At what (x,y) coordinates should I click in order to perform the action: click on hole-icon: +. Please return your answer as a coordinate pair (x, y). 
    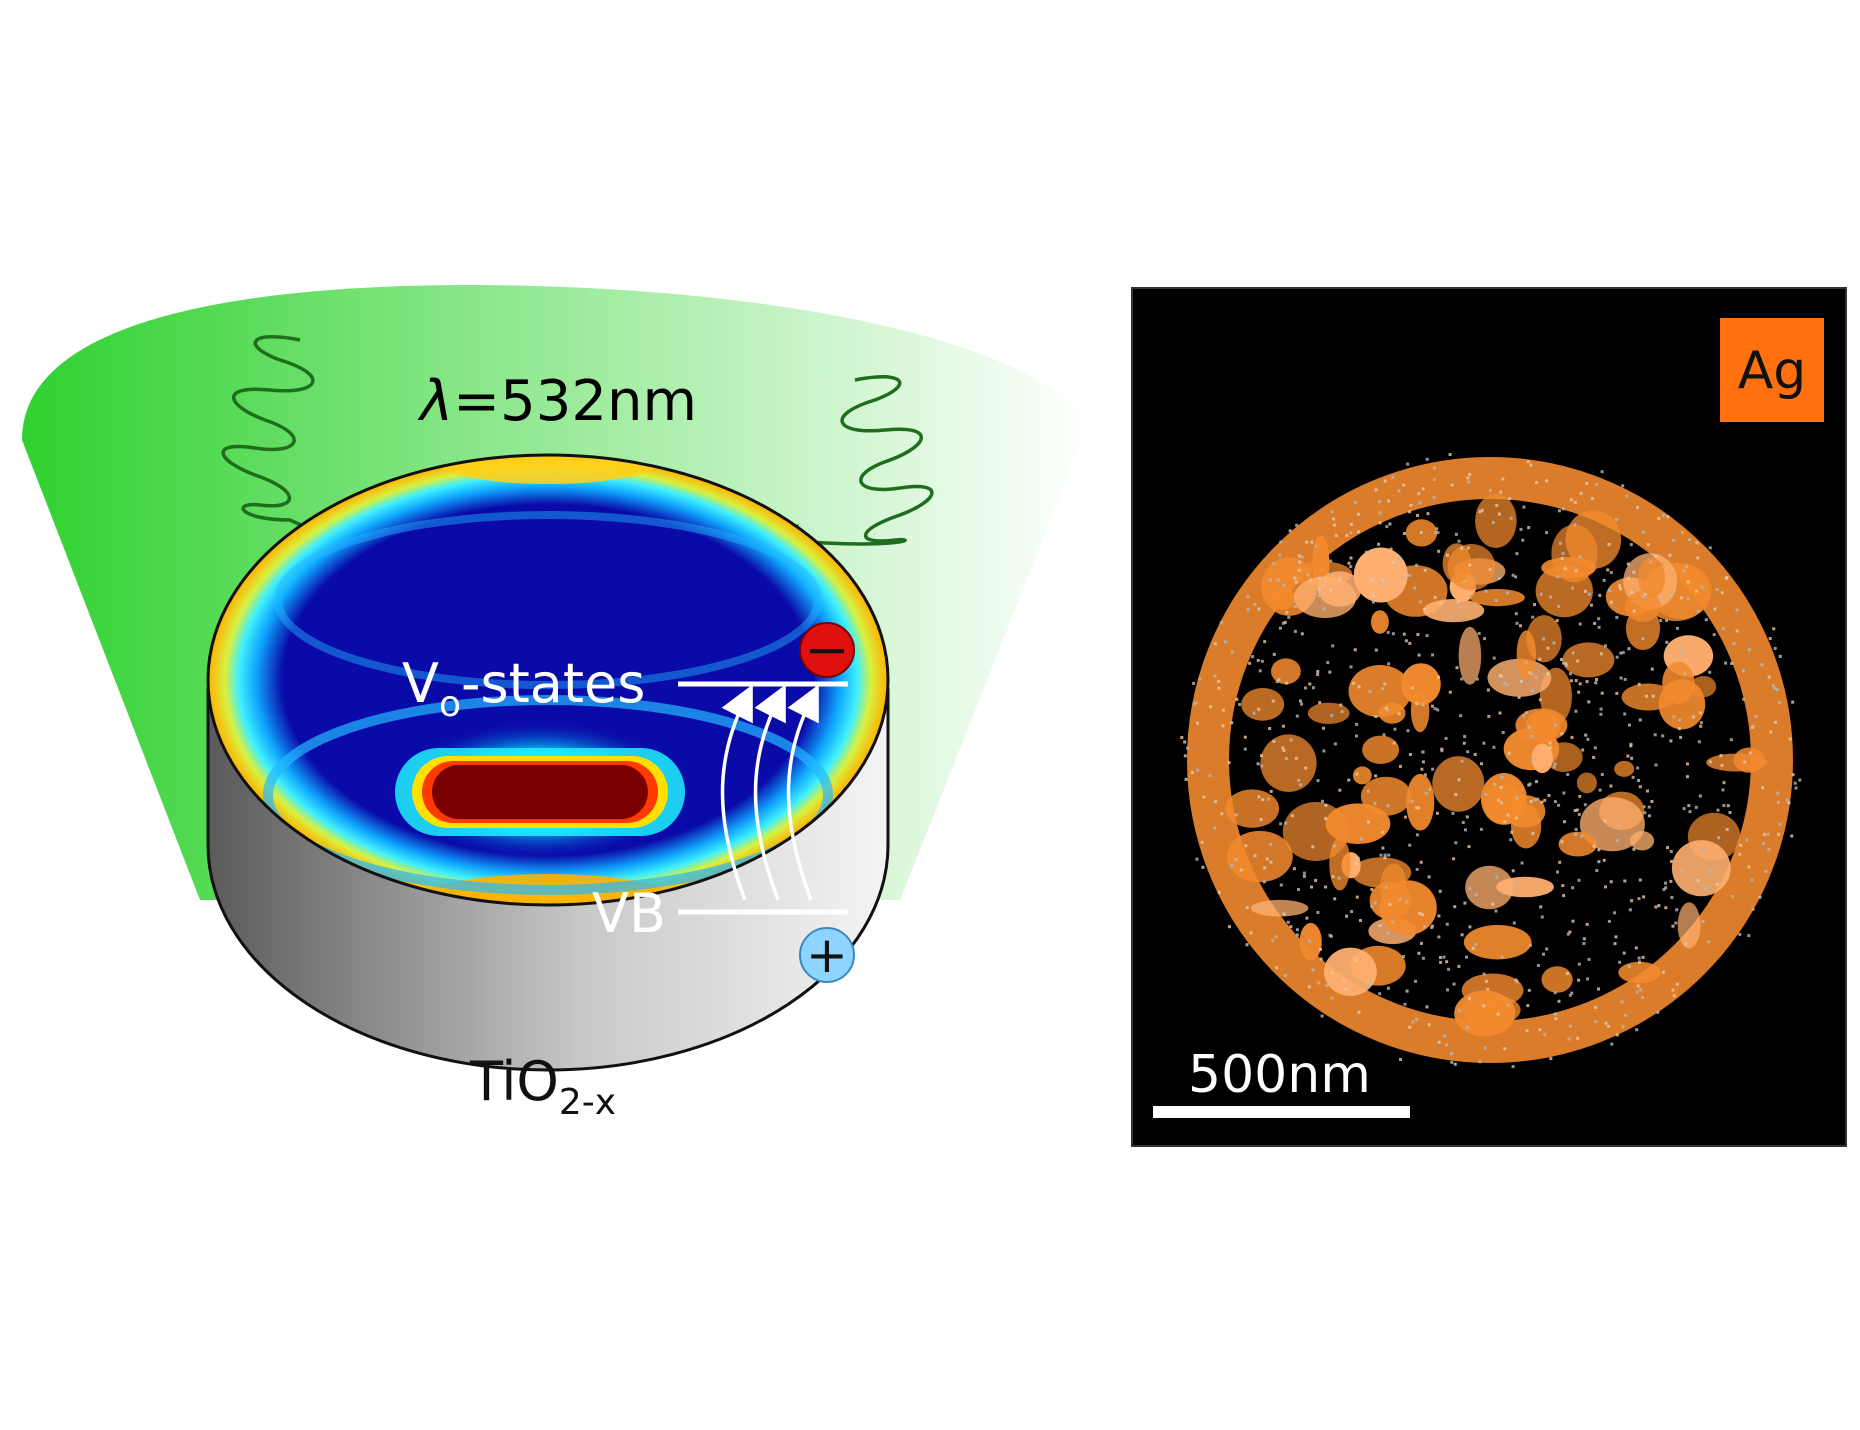
    Looking at the image, I should click on (827, 955).